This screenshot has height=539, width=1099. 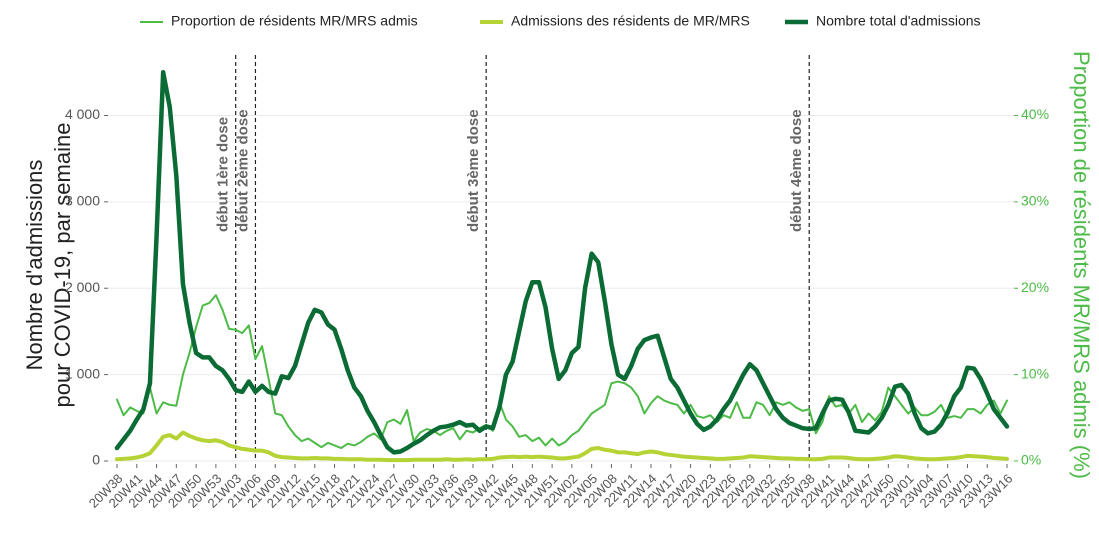 I want to click on y-axis-title: pour COVID-19, par semaine, so click(x=62, y=265).